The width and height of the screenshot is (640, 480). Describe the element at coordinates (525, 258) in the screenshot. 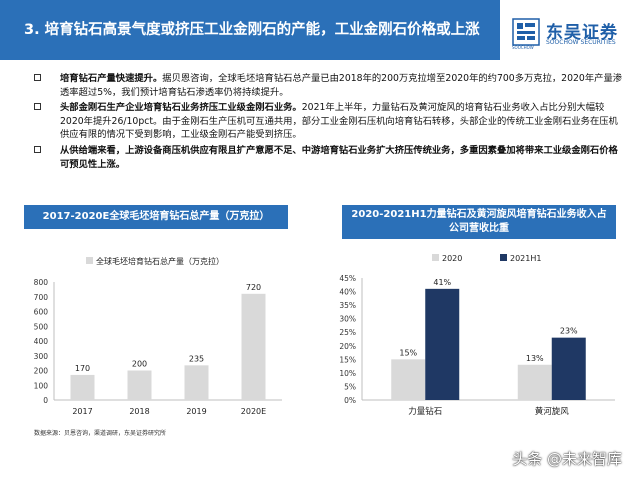

I see `legend-label: 2021H1` at that location.